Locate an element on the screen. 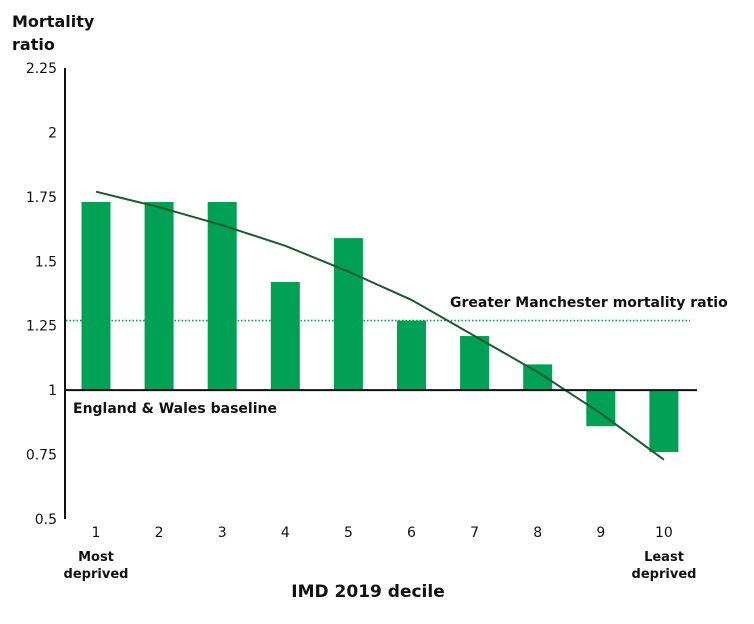 The width and height of the screenshot is (754, 624). least-deprived-label-line2: deprived is located at coordinates (664, 574).